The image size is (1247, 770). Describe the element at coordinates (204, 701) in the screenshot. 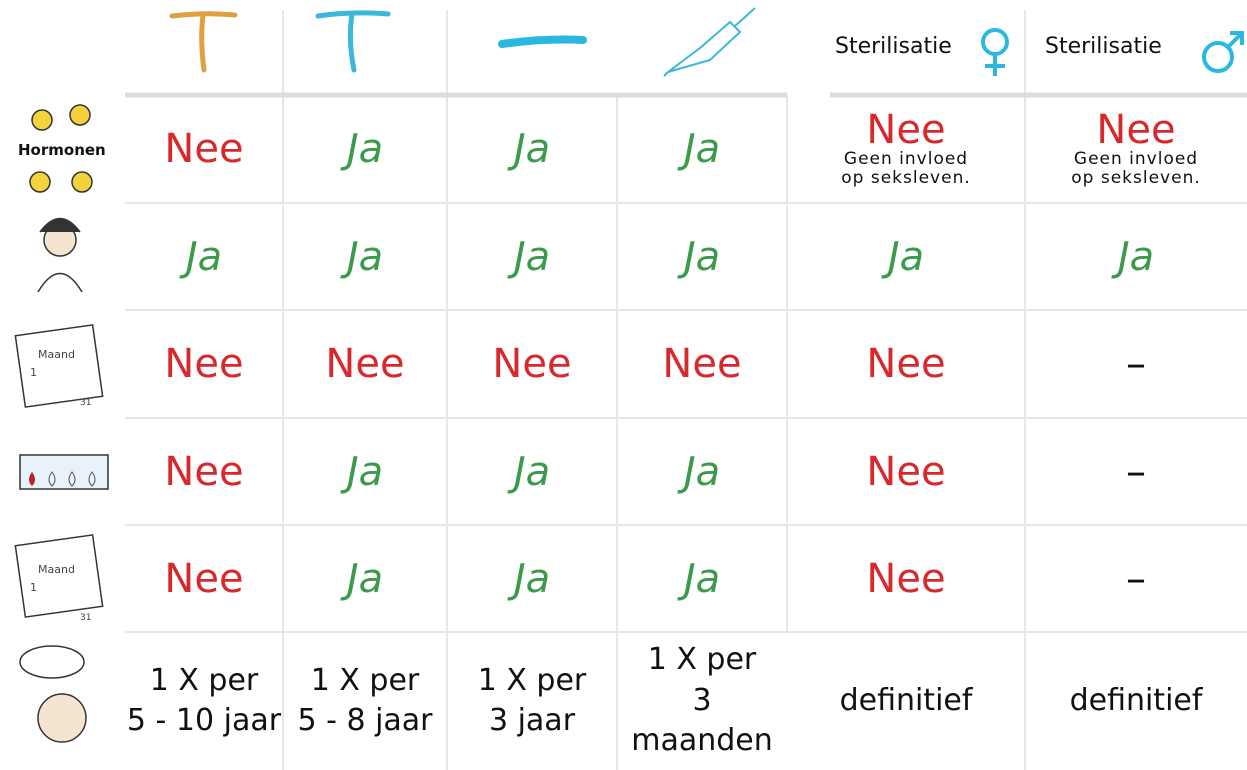

I see `cell: 1 X per 5 - 10 jaar` at that location.